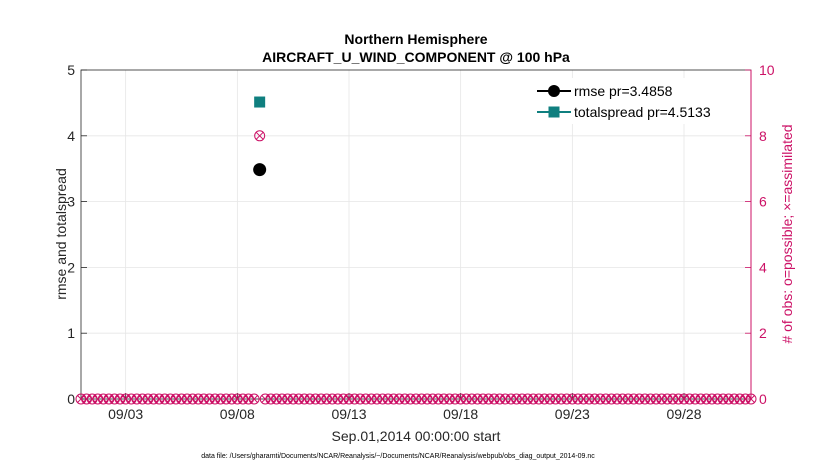 This screenshot has width=830, height=470. I want to click on x-tick-label: 09/28, so click(683, 414).